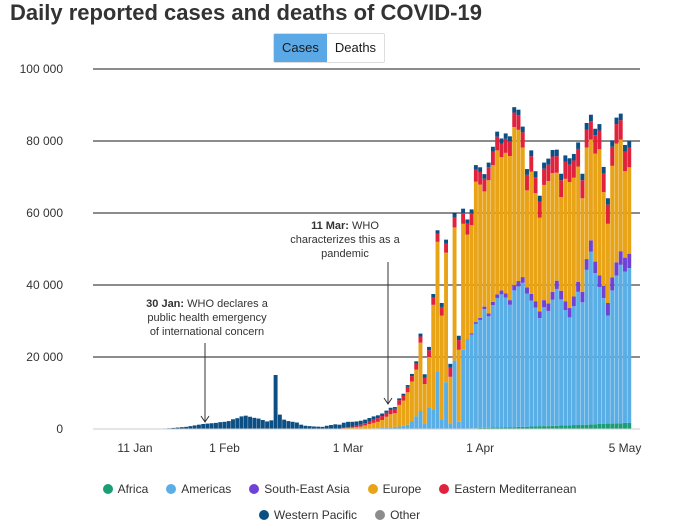 The height and width of the screenshot is (528, 679). I want to click on annotation-line: of international concern, so click(207, 332).